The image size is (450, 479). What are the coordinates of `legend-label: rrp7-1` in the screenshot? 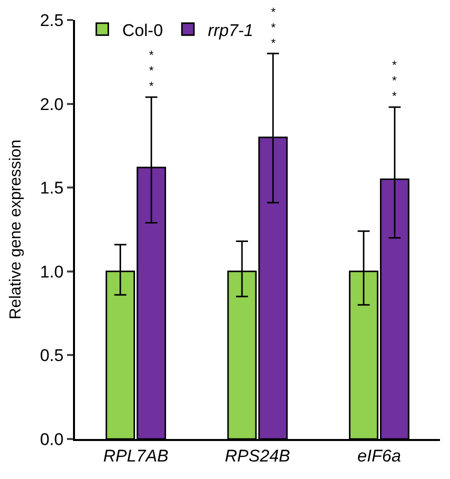 It's located at (231, 30).